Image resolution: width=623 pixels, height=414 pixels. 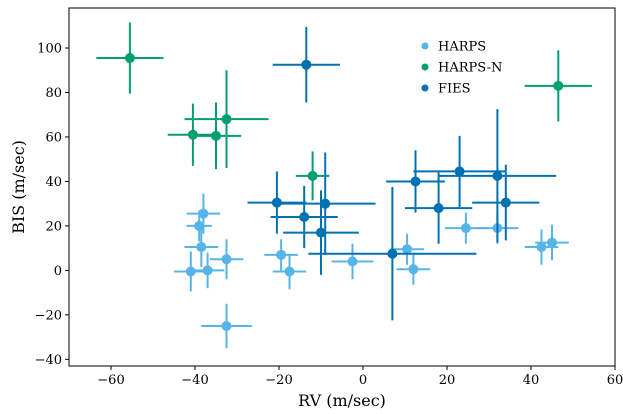 I want to click on y-tick-label: −40, so click(x=48, y=360).